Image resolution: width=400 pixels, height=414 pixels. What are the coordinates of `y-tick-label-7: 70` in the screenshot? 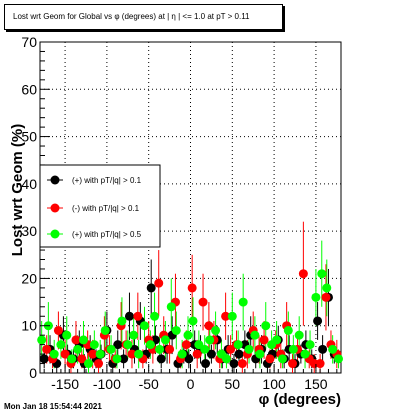 It's located at (29, 42).